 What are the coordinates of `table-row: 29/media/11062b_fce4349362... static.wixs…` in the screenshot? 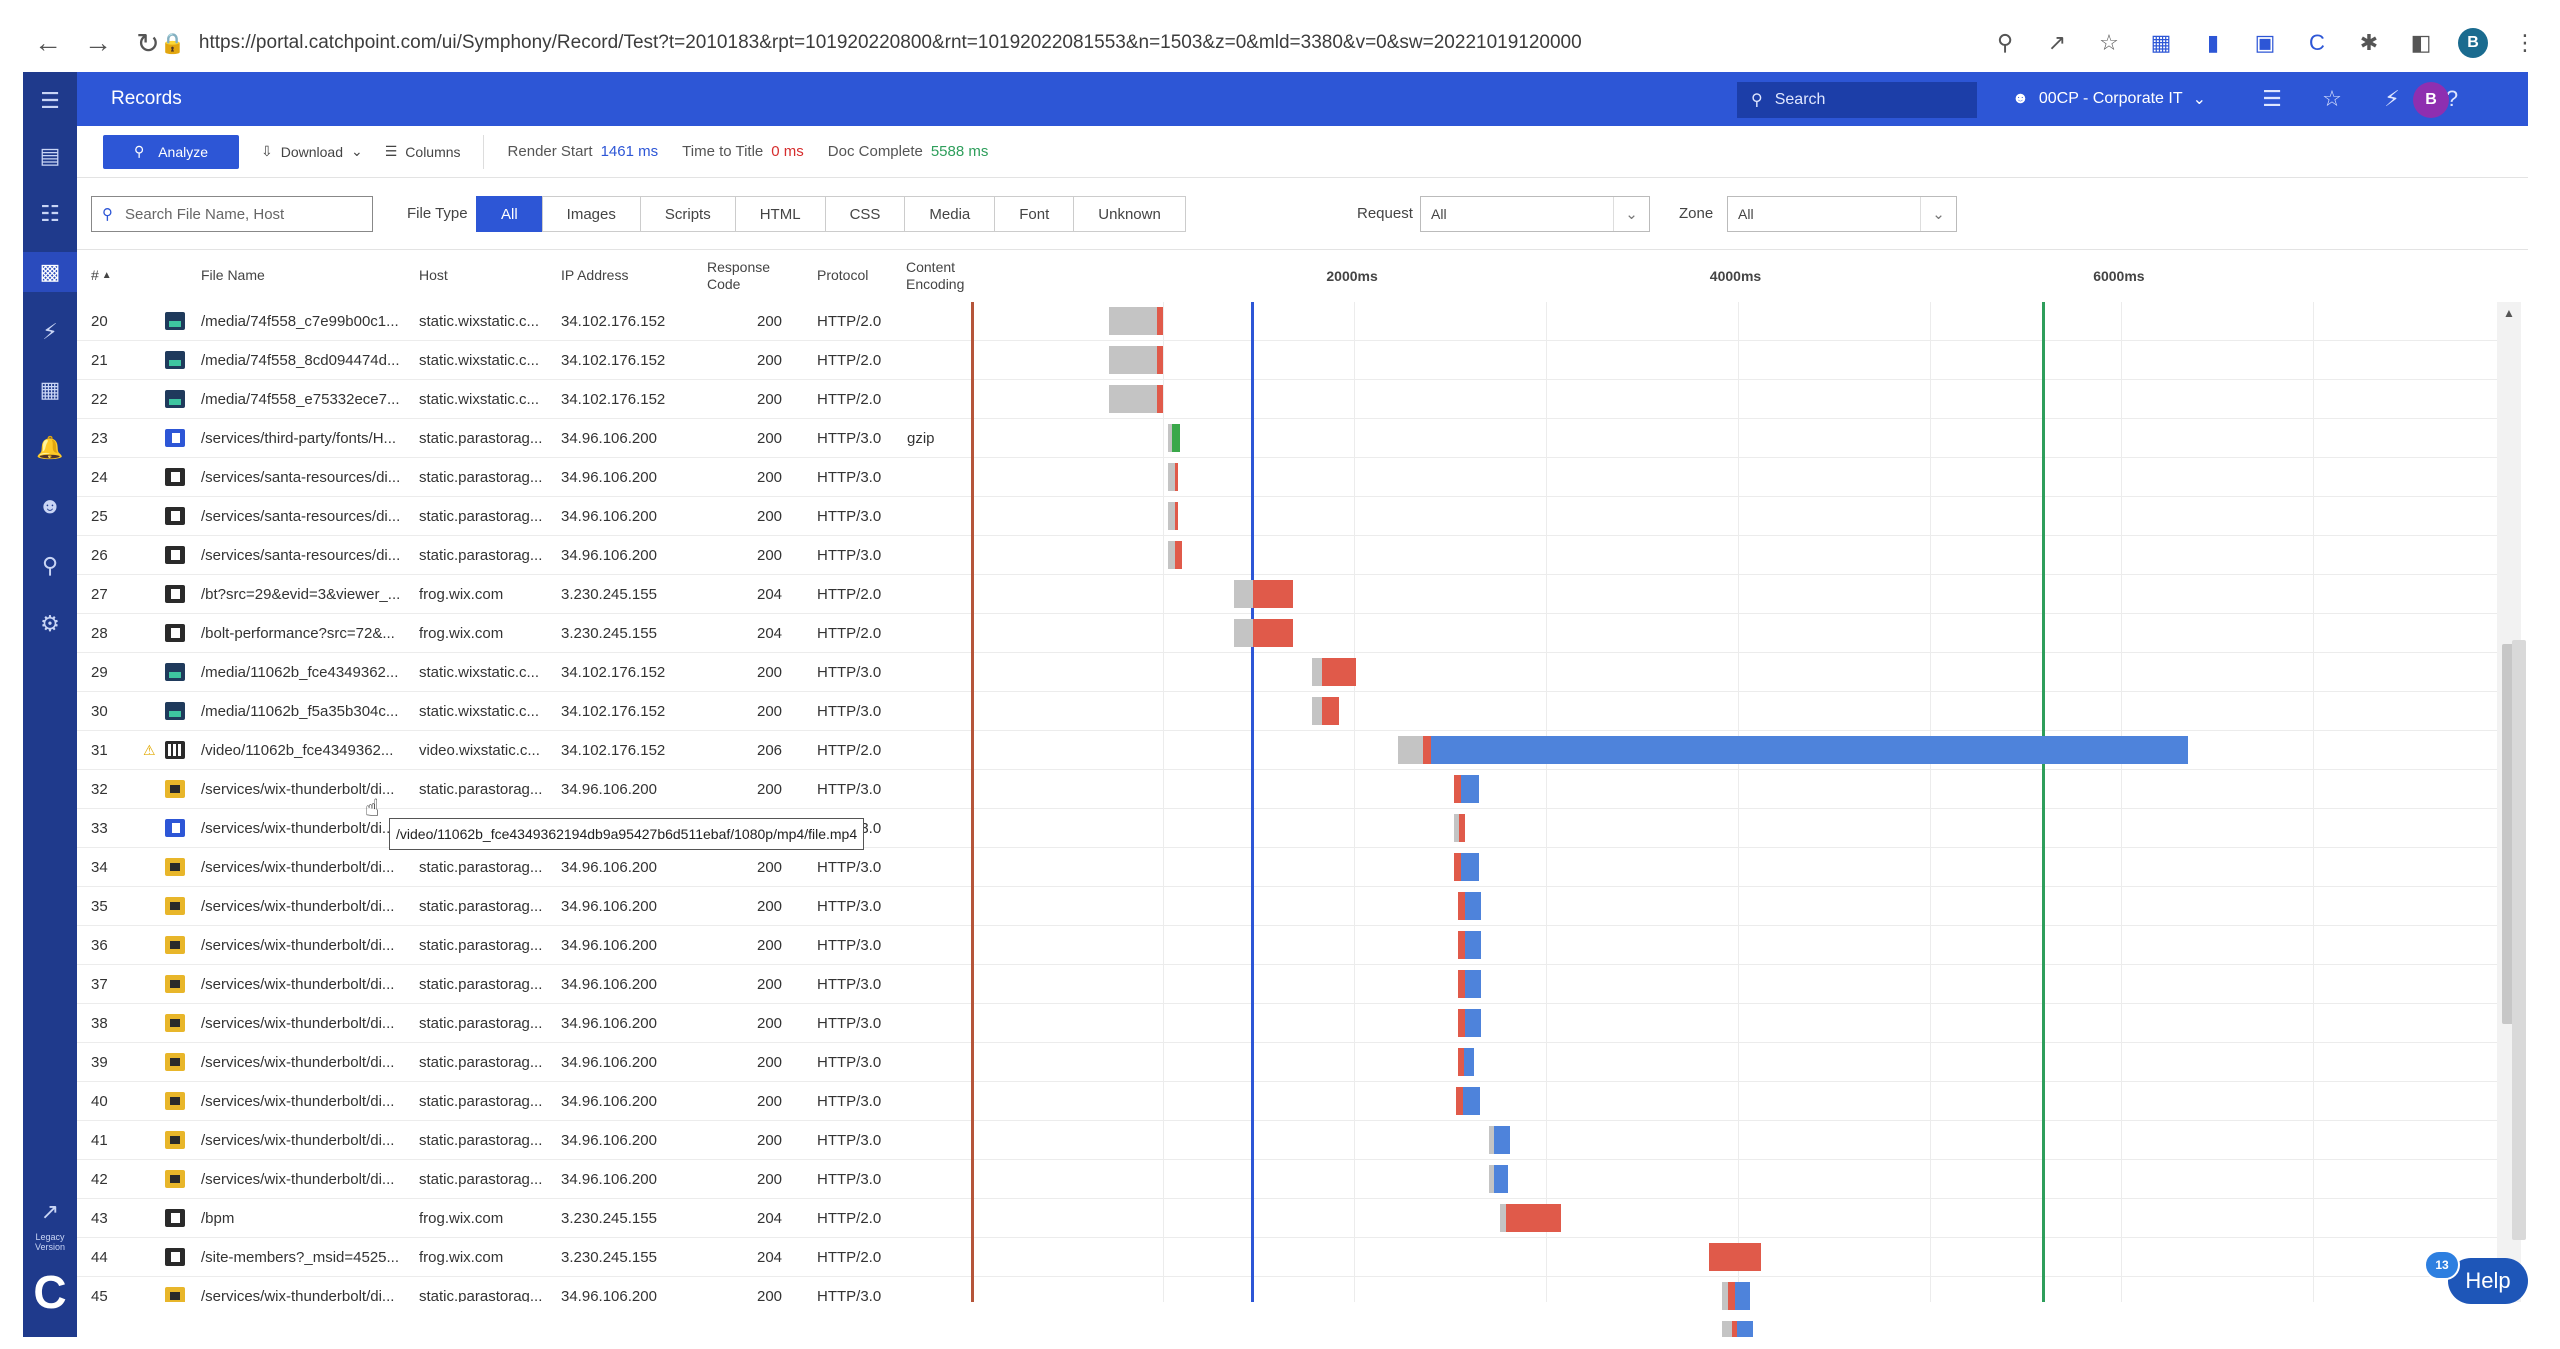 It's located at (1287, 672).